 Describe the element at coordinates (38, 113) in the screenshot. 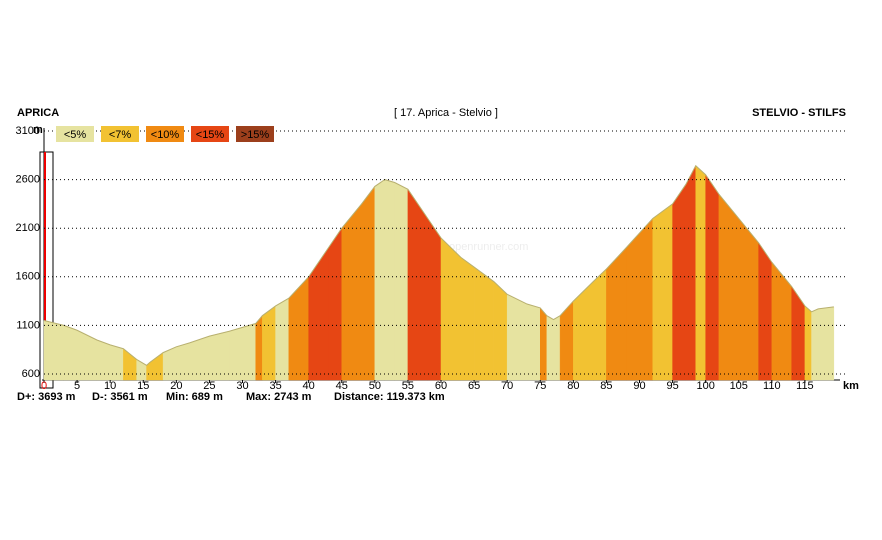

I see `start-label: APRICA` at that location.